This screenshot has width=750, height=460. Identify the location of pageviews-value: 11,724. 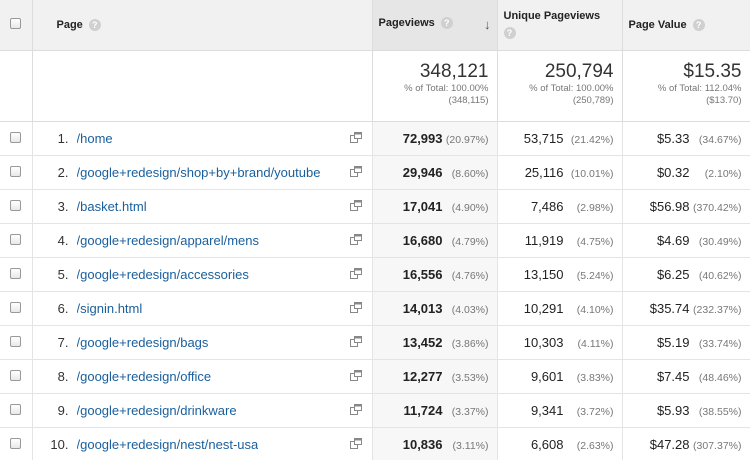
(423, 410).